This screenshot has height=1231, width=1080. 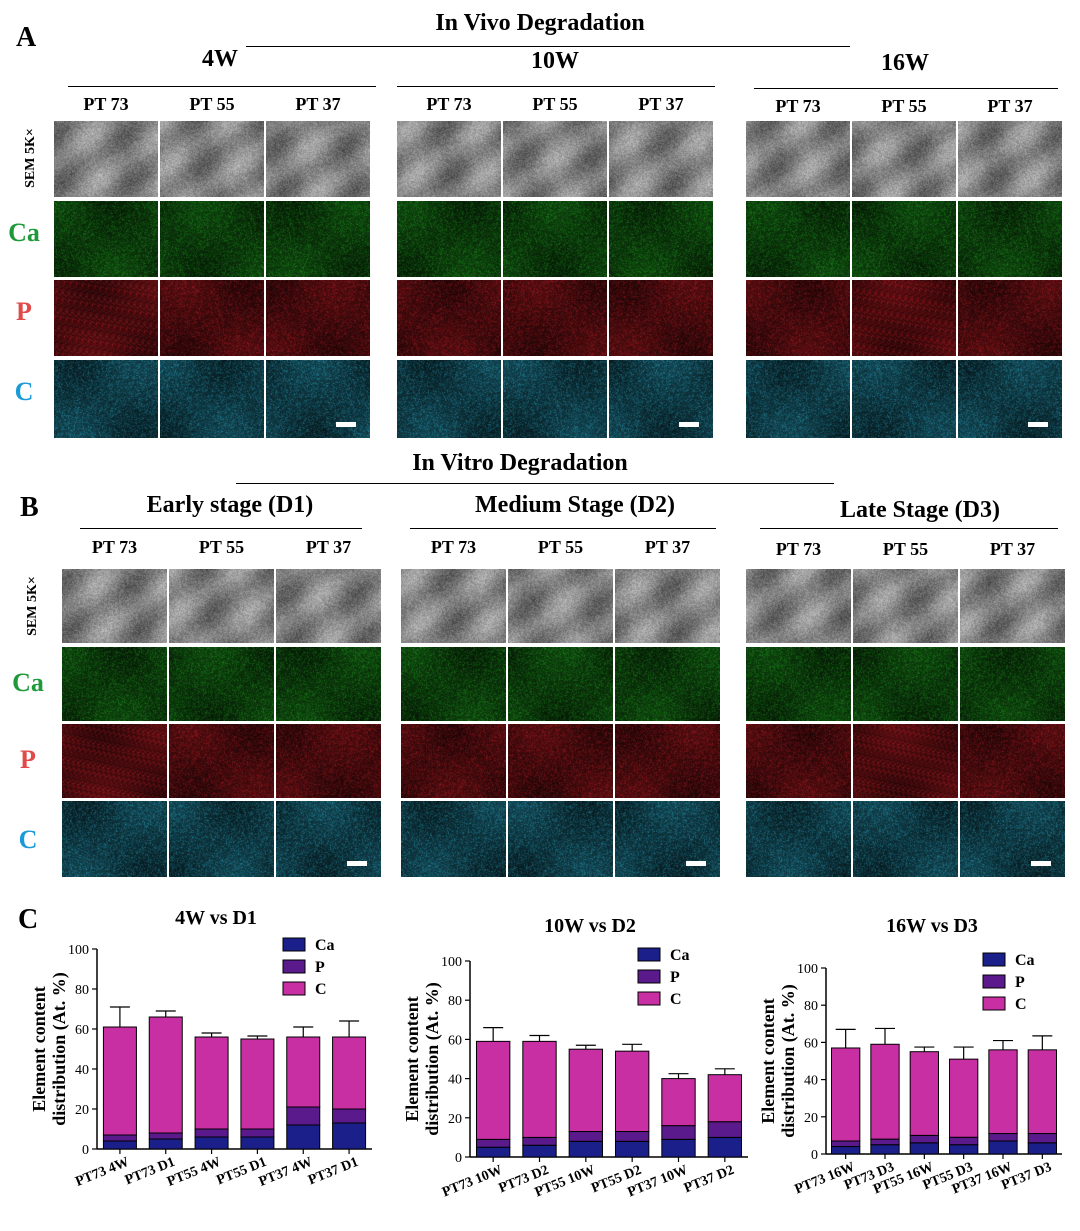 I want to click on panel-b-col-label-1-2: PT 37, so click(x=667, y=547).